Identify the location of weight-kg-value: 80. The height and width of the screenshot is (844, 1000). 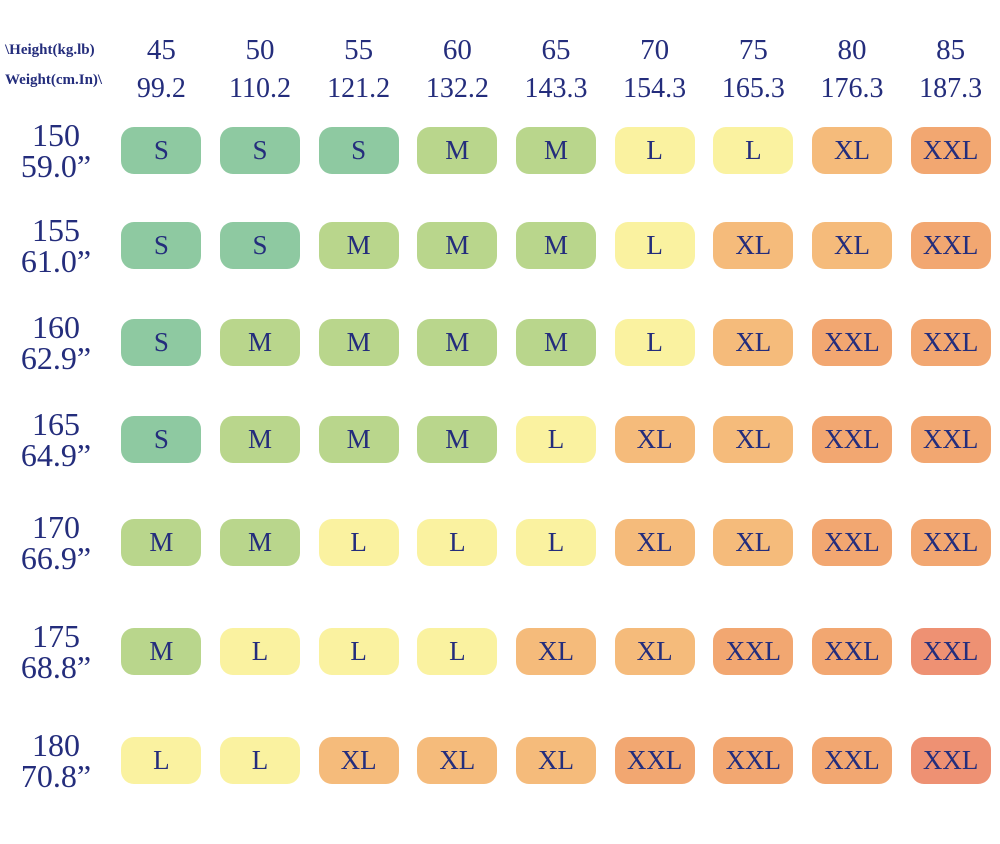
(852, 50).